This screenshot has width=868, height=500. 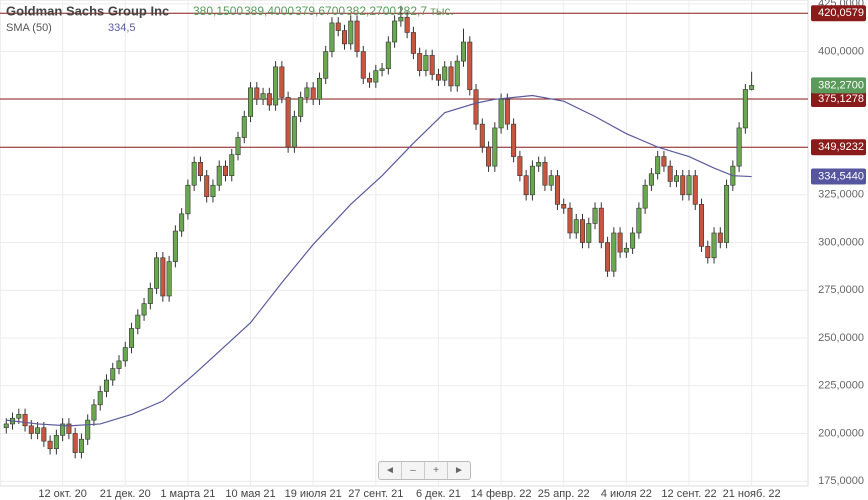 What do you see at coordinates (838, 99) in the screenshot?
I see `level-label-box` at bounding box center [838, 99].